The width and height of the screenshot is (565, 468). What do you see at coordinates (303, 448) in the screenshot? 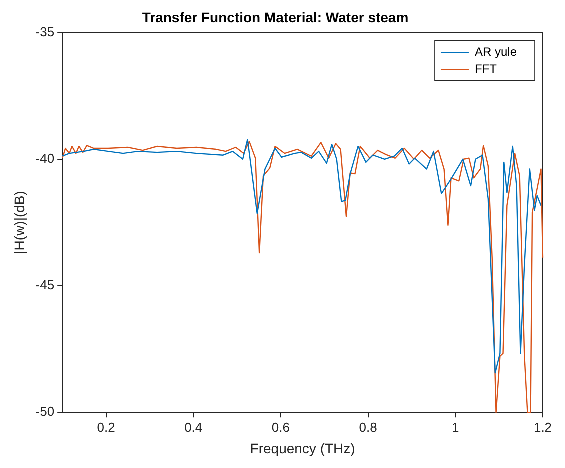
I see `x-axis-title: Frequency (THz)` at bounding box center [303, 448].